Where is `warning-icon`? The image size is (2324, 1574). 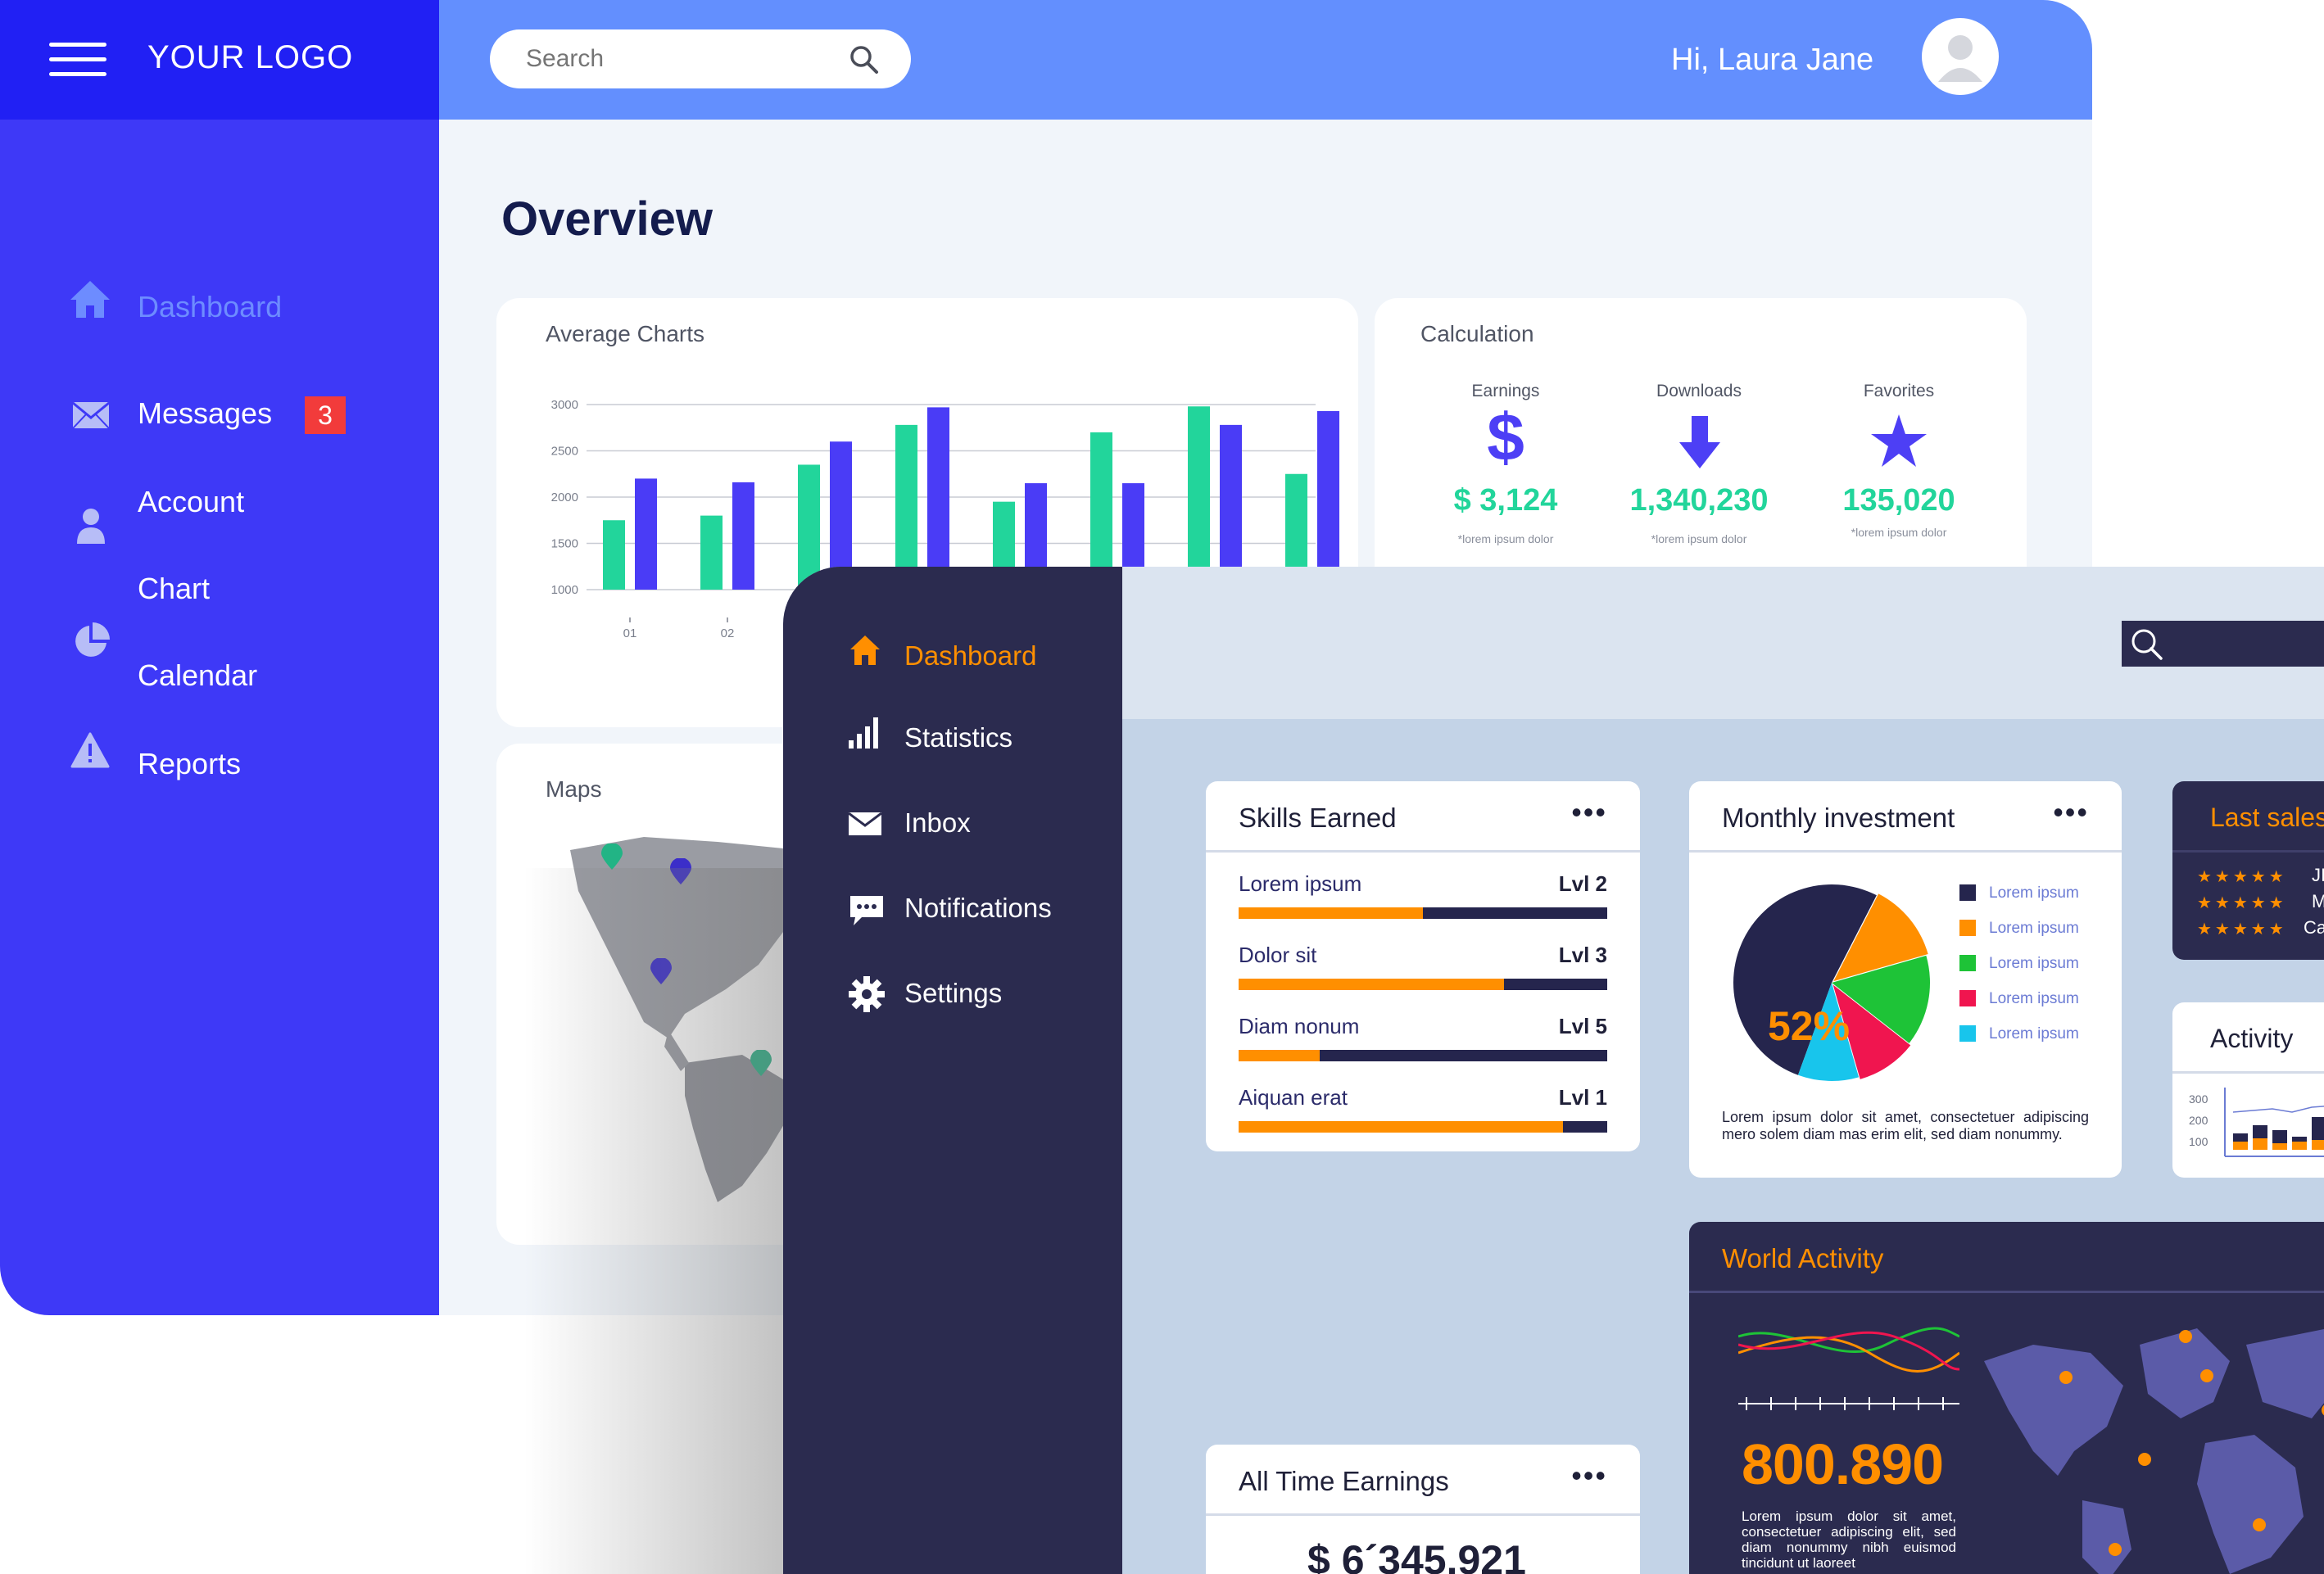 warning-icon is located at coordinates (90, 750).